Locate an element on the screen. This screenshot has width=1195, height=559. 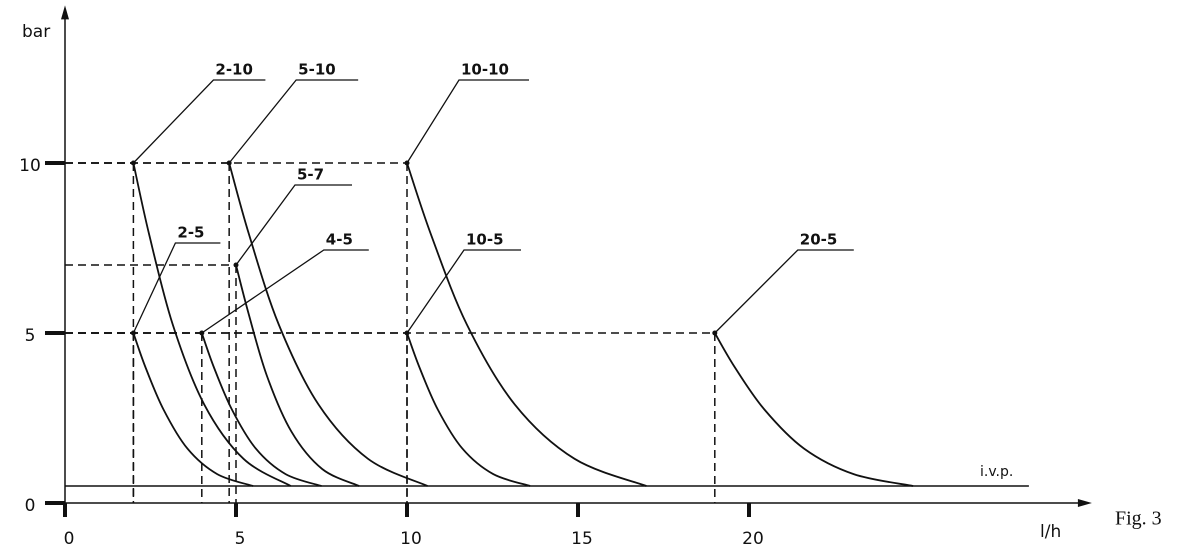
series-label: 4-5 is located at coordinates (339, 240).